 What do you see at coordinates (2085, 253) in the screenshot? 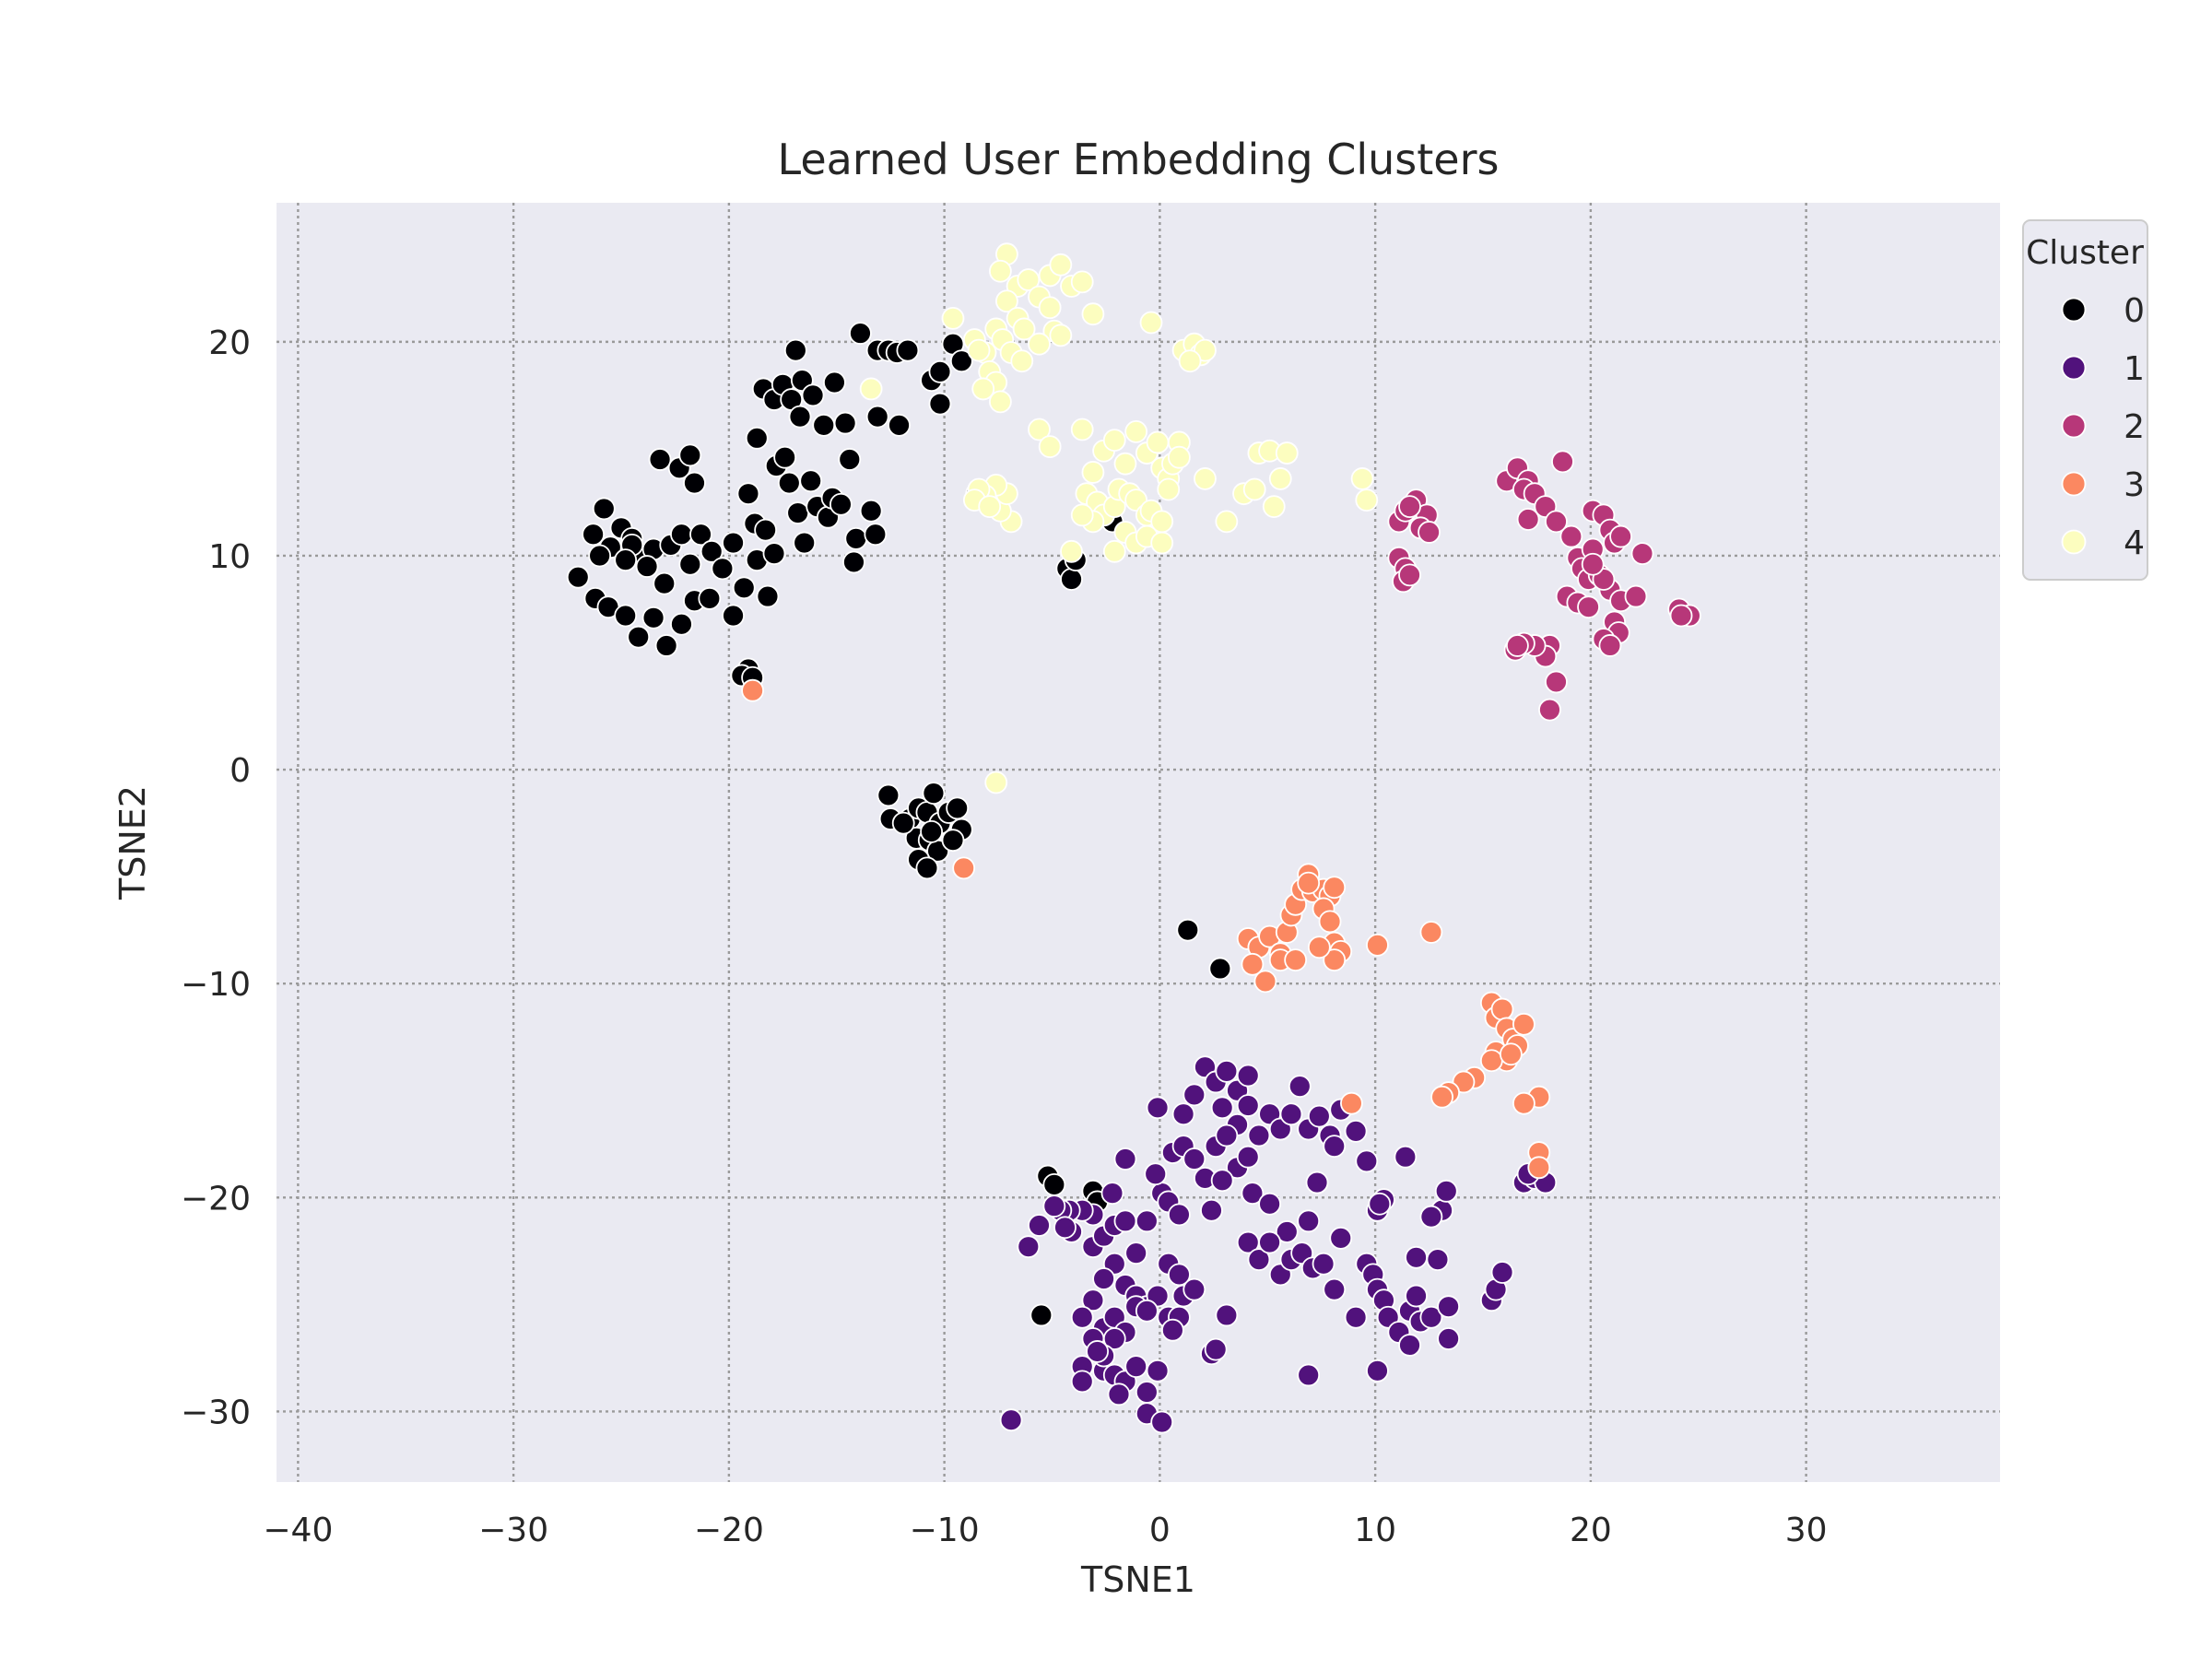
I see `legend-title: Cluster` at bounding box center [2085, 253].